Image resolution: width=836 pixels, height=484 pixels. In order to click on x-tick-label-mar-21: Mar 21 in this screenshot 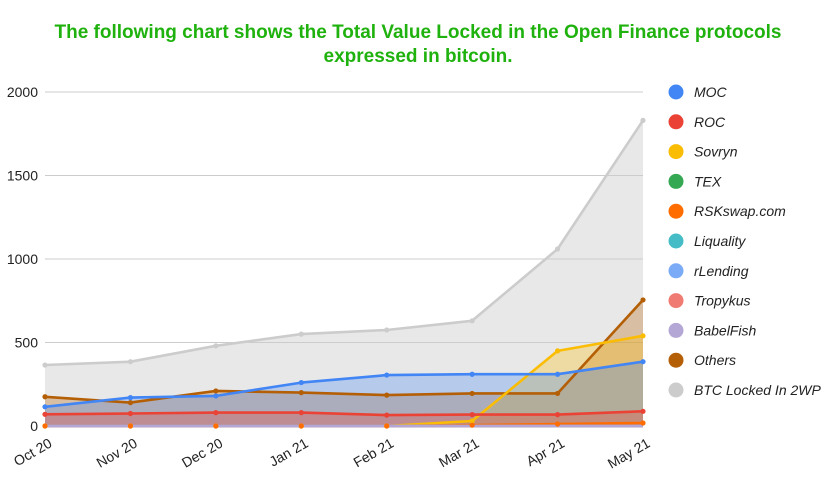, I will do `click(459, 453)`.